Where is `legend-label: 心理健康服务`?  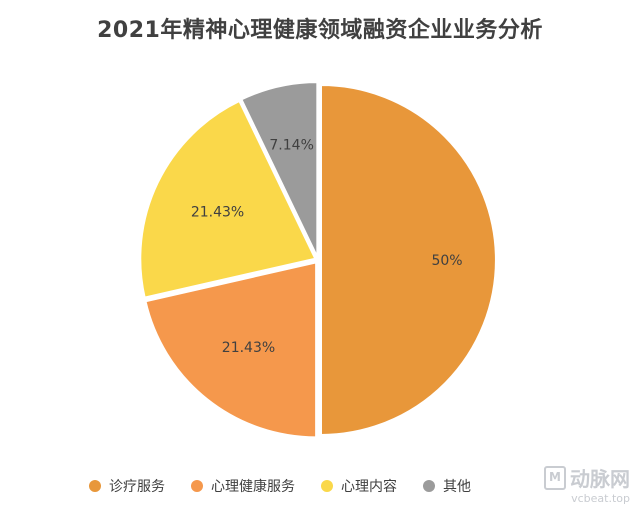 legend-label: 心理健康服务 is located at coordinates (253, 487).